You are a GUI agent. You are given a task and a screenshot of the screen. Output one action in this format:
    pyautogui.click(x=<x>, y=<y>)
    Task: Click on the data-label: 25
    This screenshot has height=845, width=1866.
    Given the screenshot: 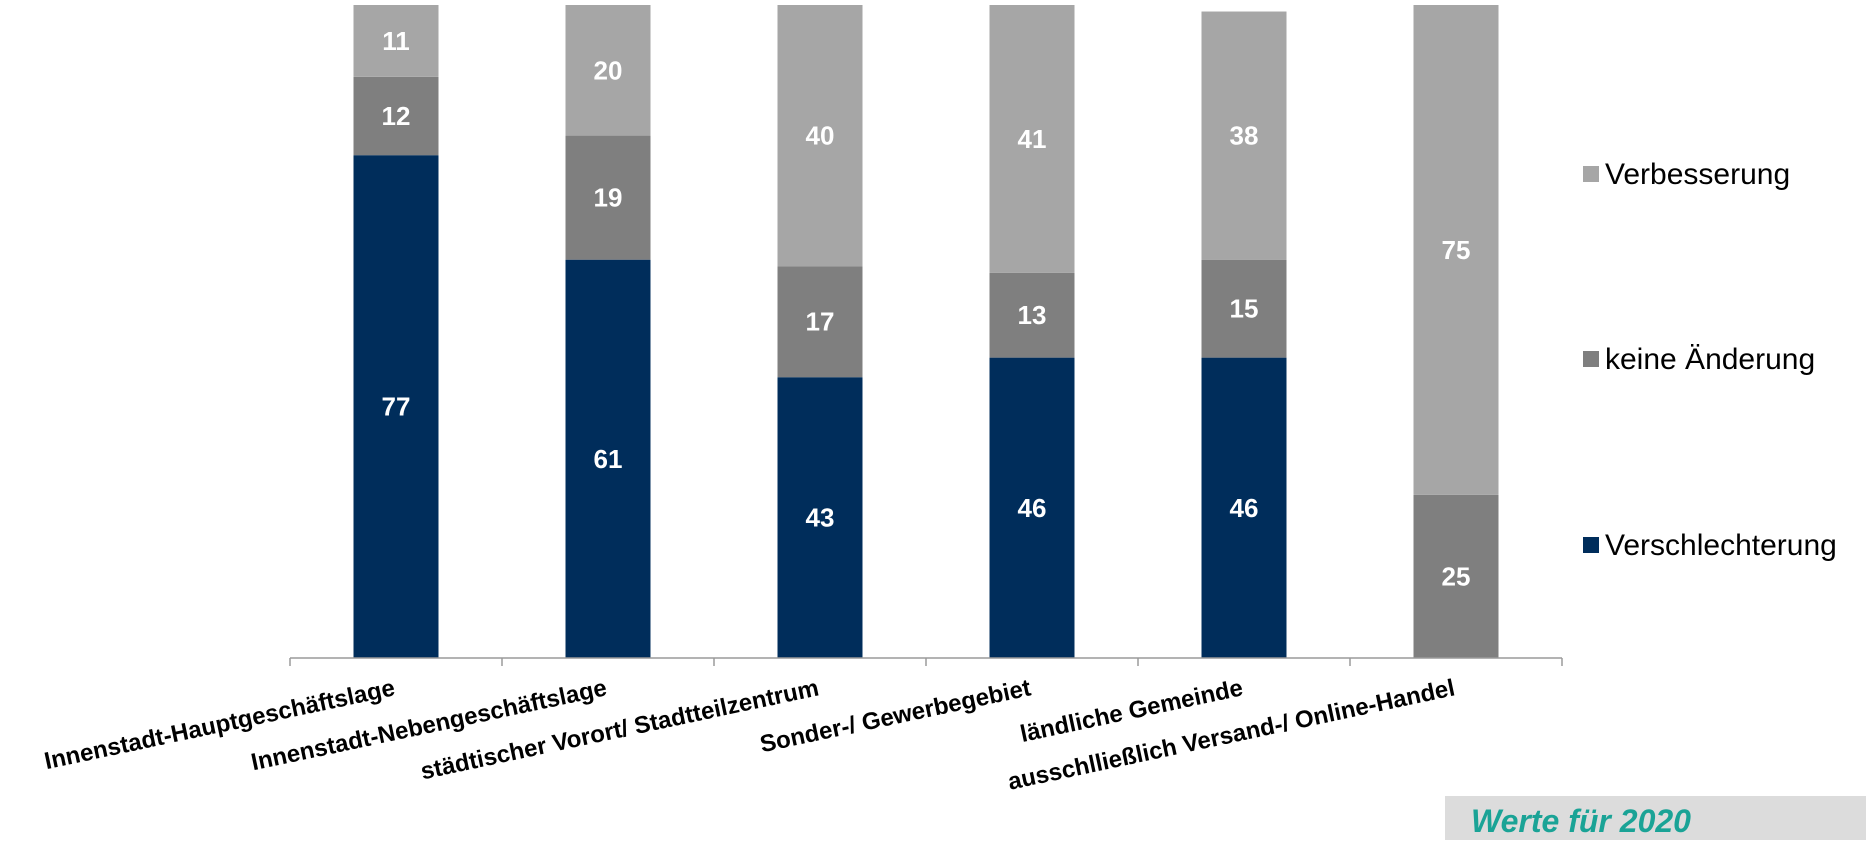 What is the action you would take?
    pyautogui.click(x=1456, y=576)
    